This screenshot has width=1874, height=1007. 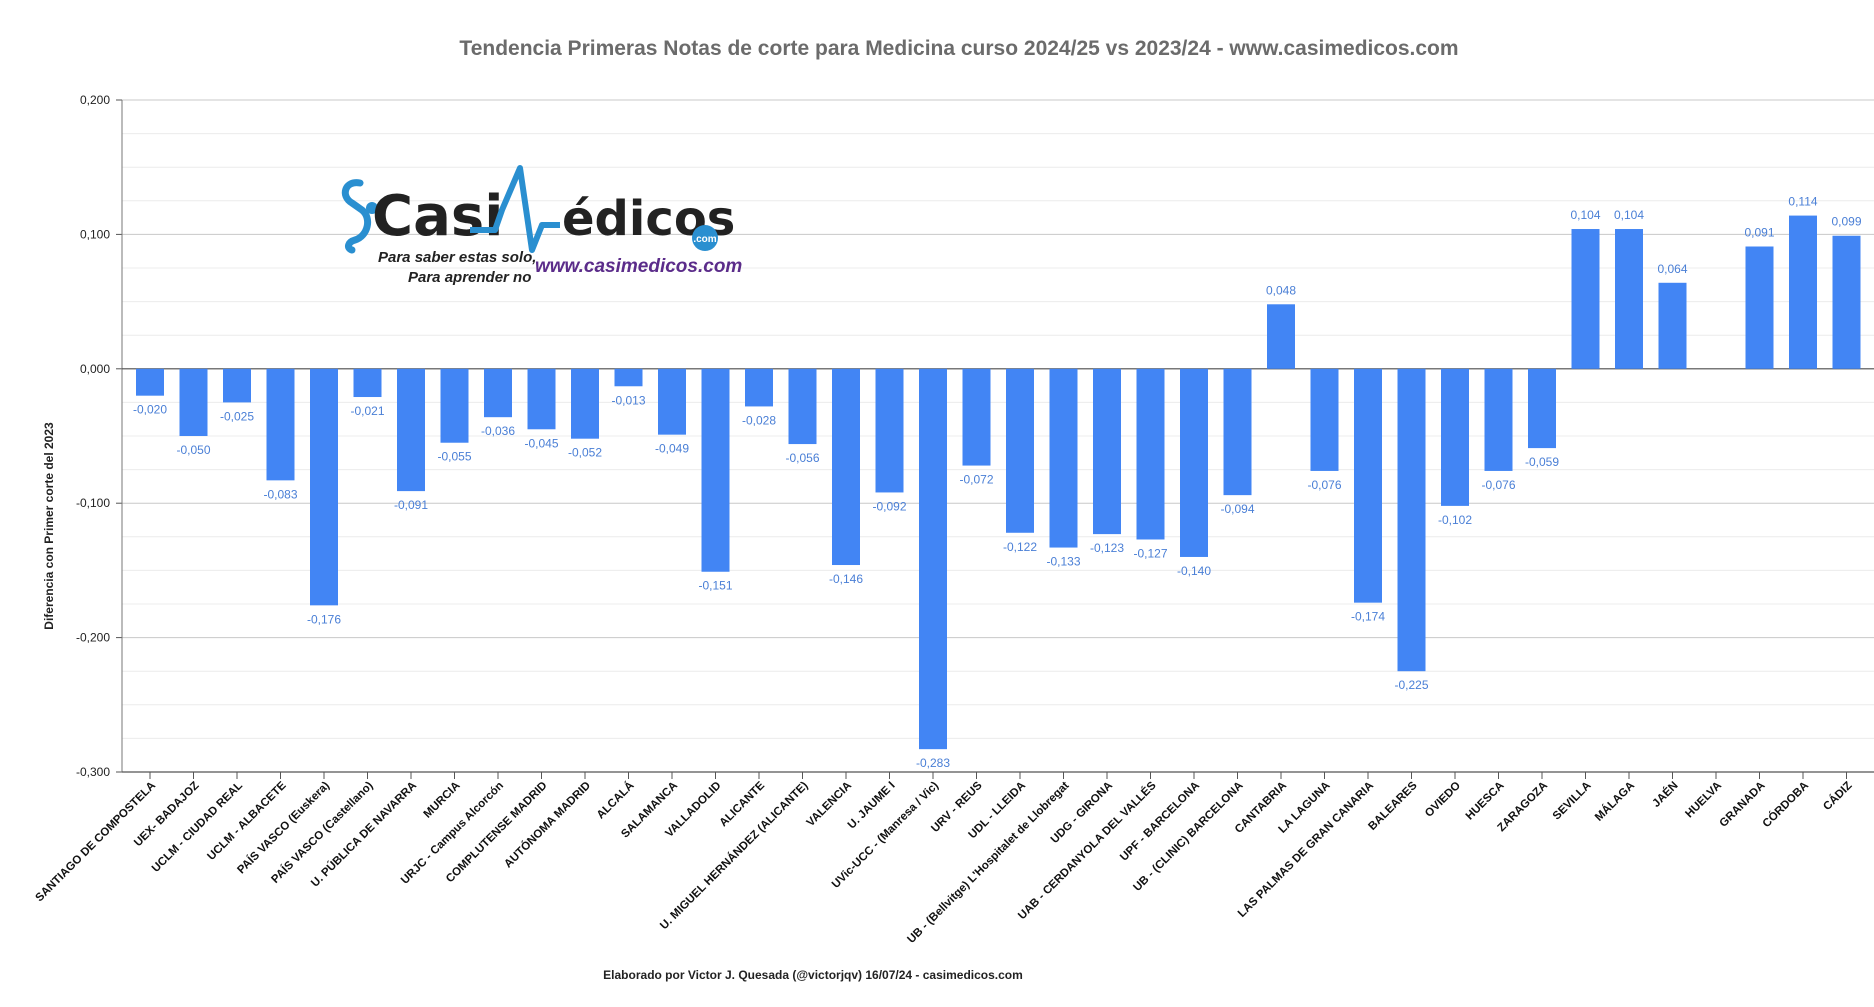 What do you see at coordinates (197, 827) in the screenshot?
I see `category-label: UCLM - CIUDAD REAL` at bounding box center [197, 827].